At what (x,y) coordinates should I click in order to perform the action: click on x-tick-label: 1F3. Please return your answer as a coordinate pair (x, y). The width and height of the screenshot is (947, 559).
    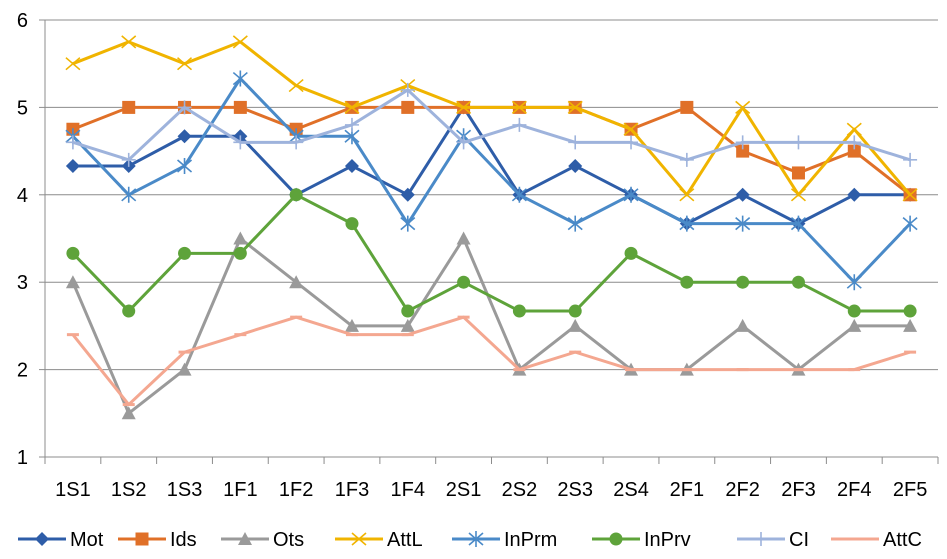
    Looking at the image, I should click on (352, 490).